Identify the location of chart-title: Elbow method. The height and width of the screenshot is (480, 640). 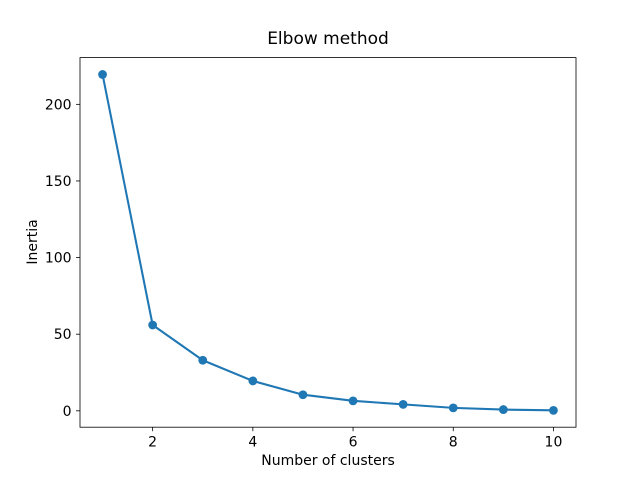
(328, 39).